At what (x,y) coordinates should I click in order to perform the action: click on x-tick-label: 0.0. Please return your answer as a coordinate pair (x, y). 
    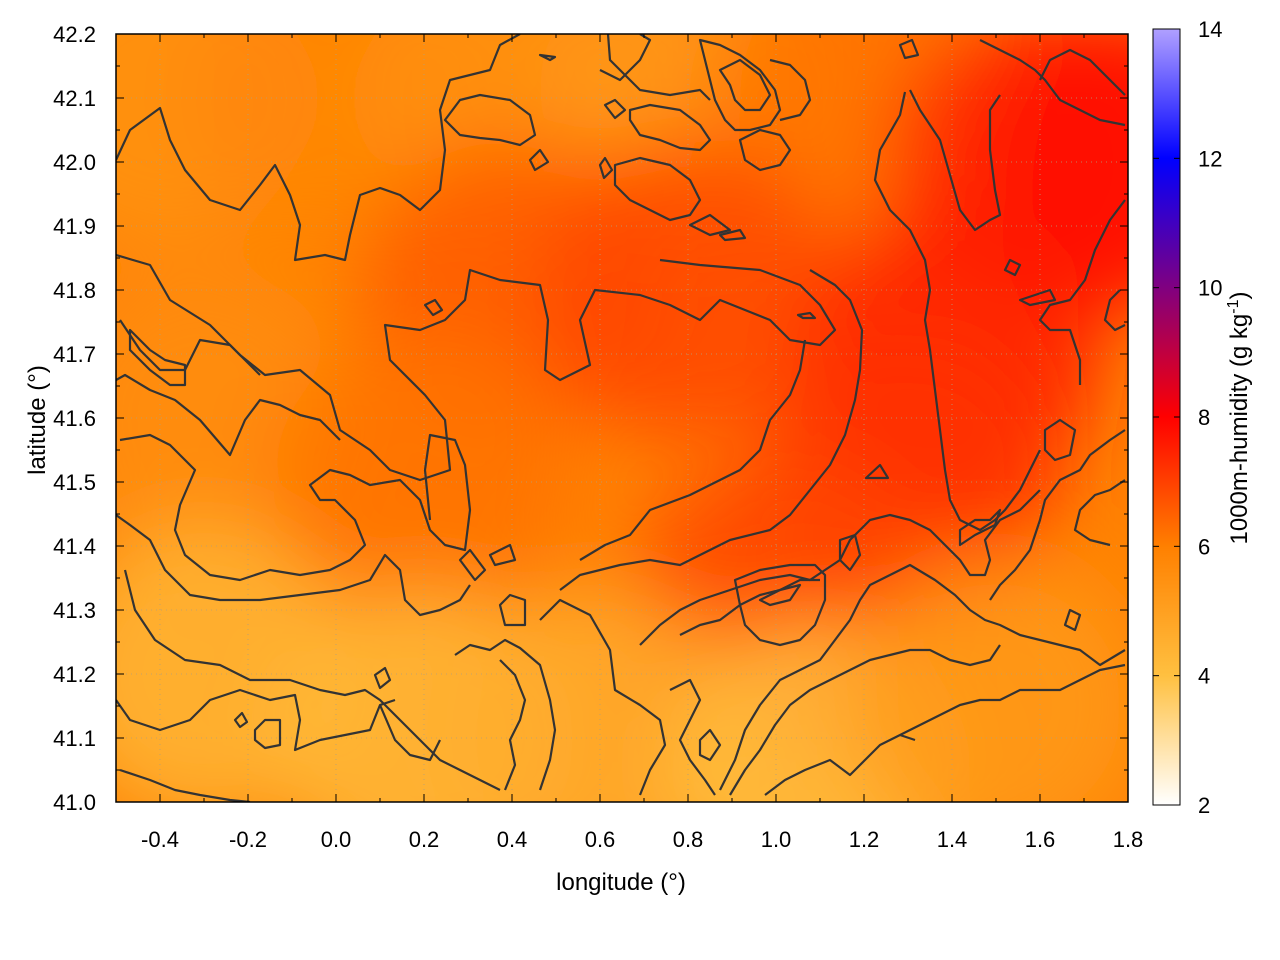
    Looking at the image, I should click on (336, 839).